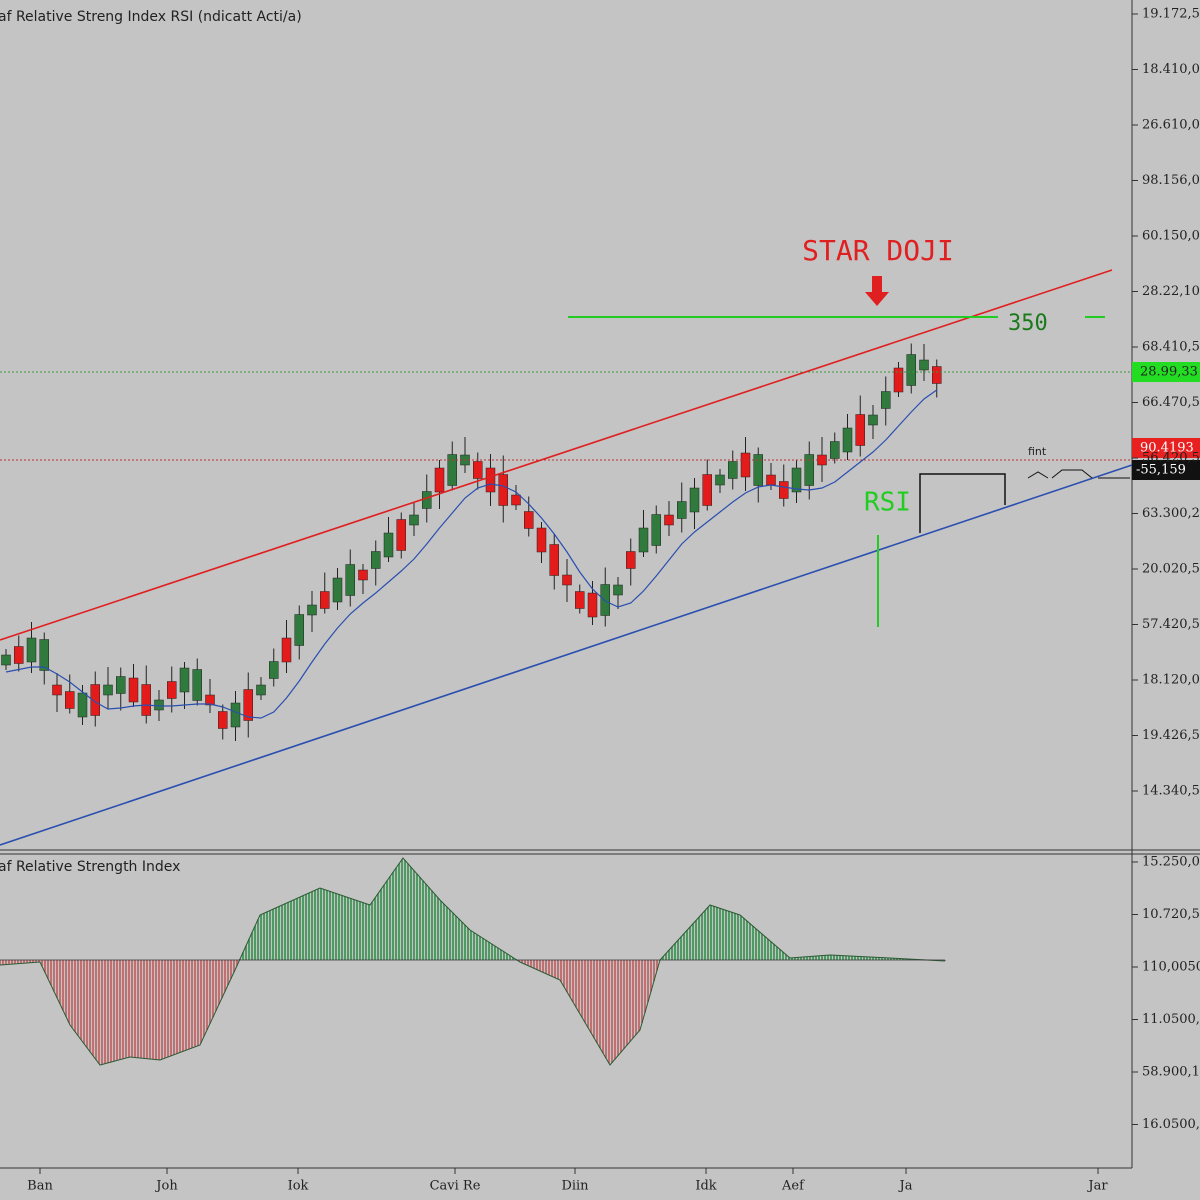  Describe the element at coordinates (1171, 967) in the screenshot. I see `rsi-axis-label: 110,0050` at that location.